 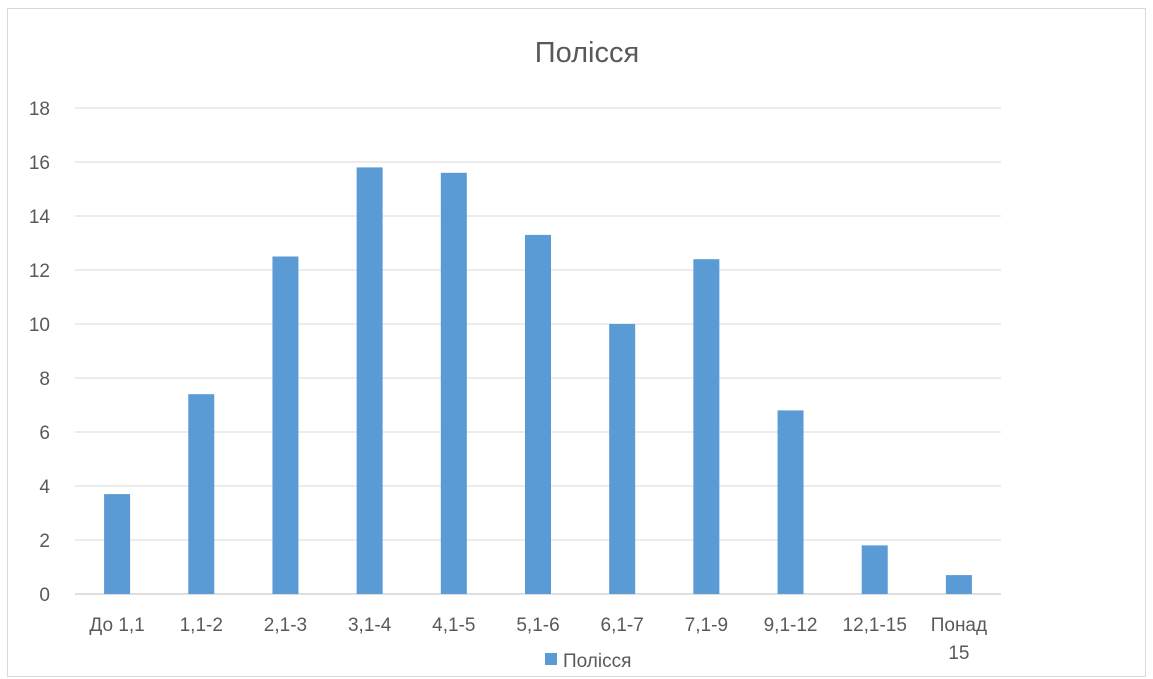 I want to click on y-axis-tick-labels: 0 2 4 6 8 10 12 14 16 18, so click(x=40, y=352).